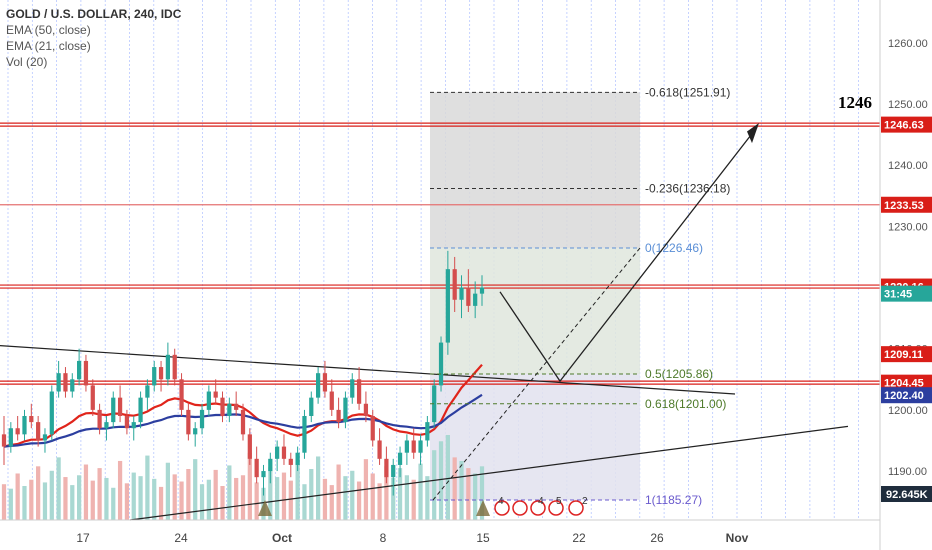  Describe the element at coordinates (383, 538) in the screenshot. I see `time-tick-label: 8` at that location.